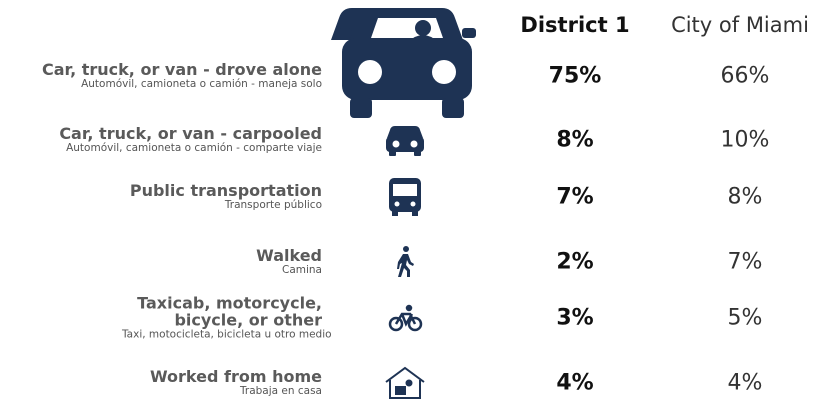  What do you see at coordinates (225, 190) in the screenshot?
I see `mode-name: Public transportation` at bounding box center [225, 190].